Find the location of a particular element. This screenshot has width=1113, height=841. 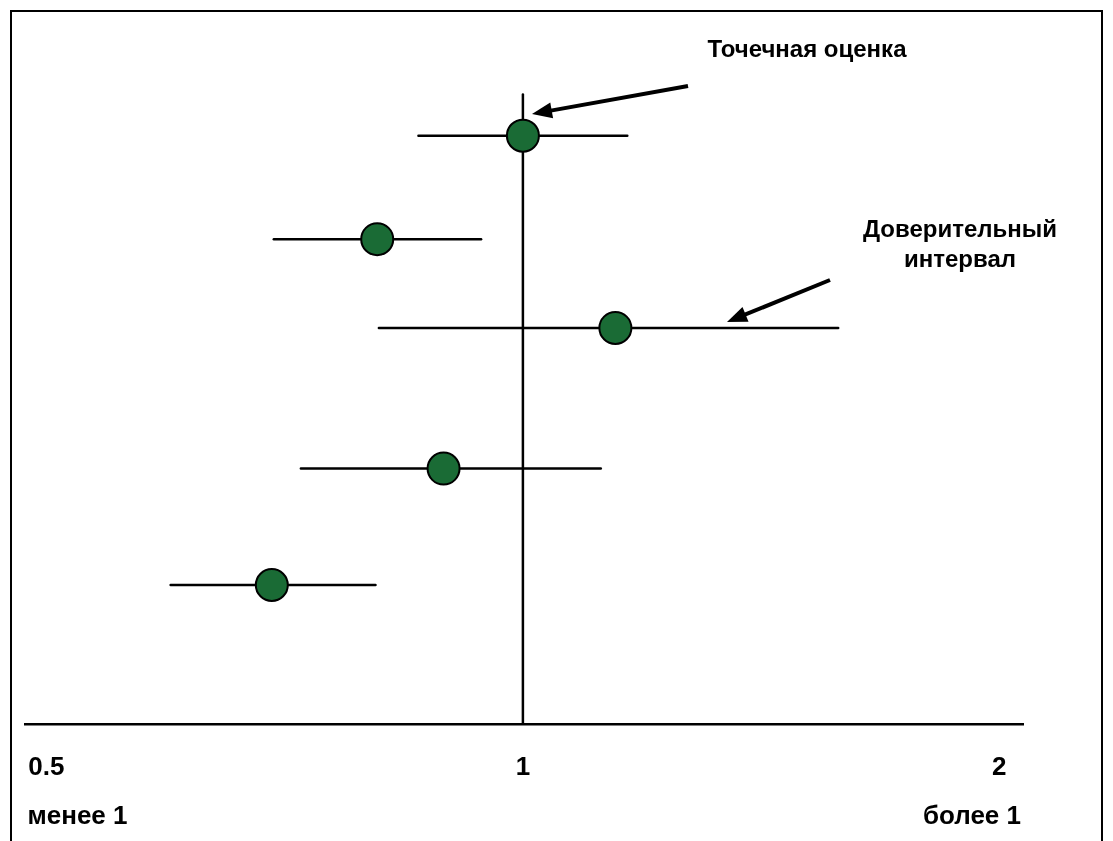

text: Точечная оценка is located at coordinates (807, 48).